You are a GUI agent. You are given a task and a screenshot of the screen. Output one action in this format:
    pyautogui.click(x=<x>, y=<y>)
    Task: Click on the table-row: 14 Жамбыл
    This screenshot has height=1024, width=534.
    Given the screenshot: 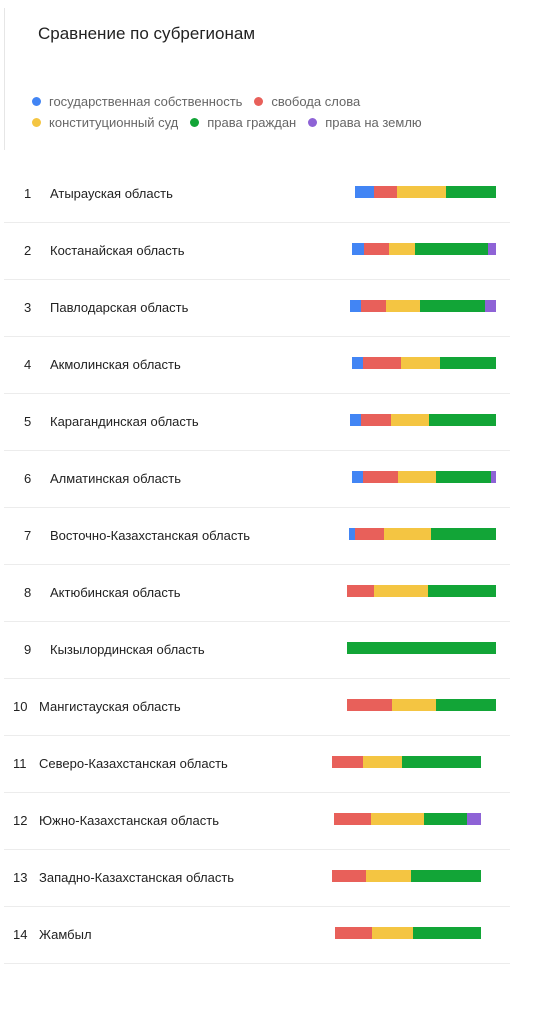 What is the action you would take?
    pyautogui.click(x=257, y=935)
    